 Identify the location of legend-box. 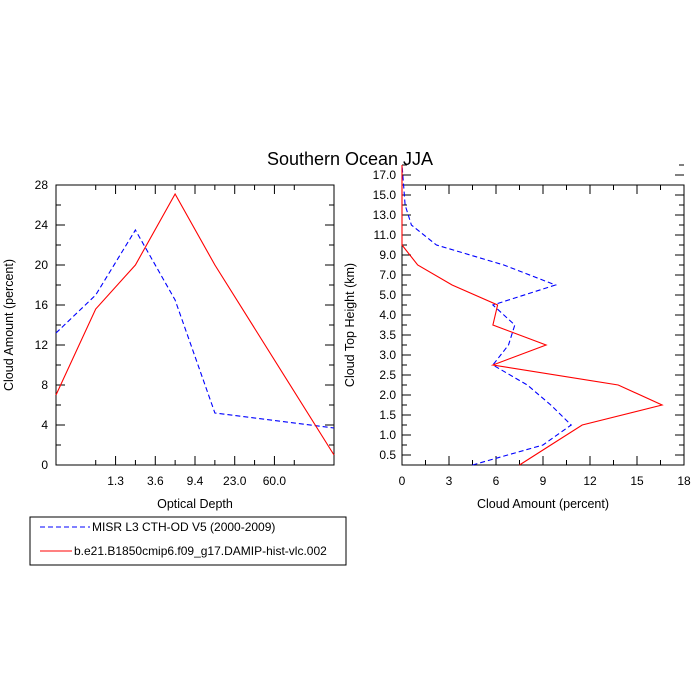
(188, 541).